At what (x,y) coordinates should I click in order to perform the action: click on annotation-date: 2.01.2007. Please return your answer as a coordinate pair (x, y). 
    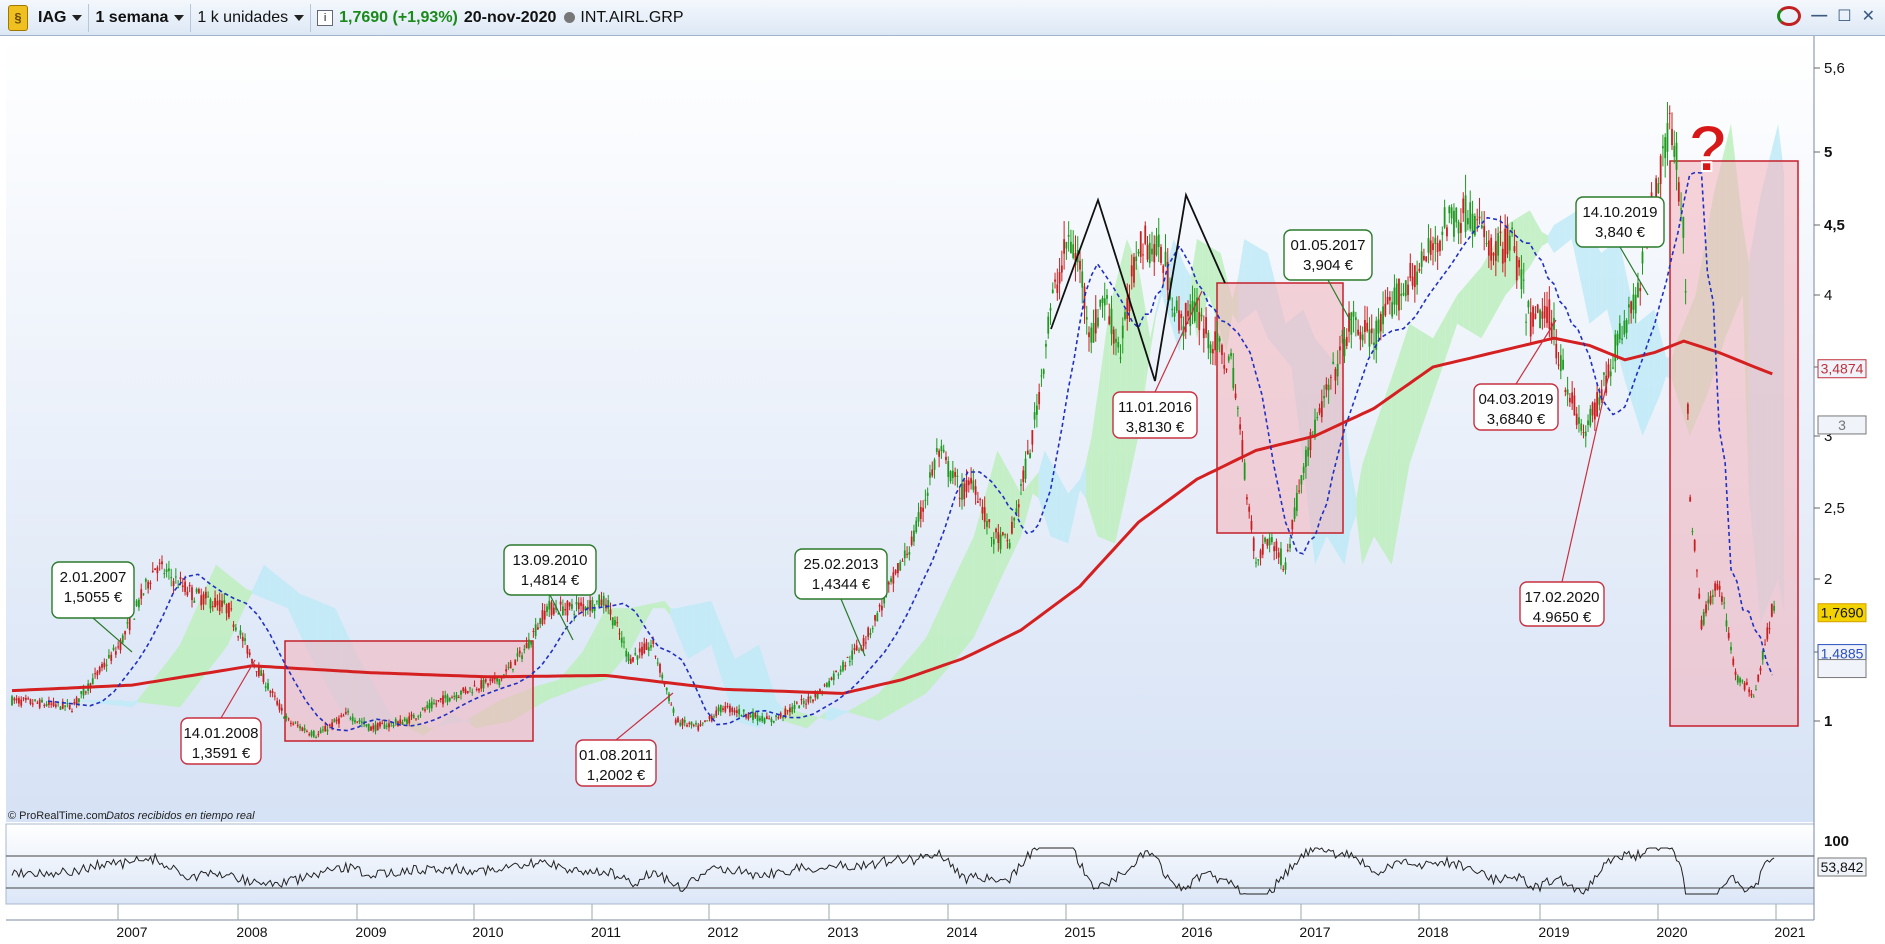
    Looking at the image, I should click on (93, 577).